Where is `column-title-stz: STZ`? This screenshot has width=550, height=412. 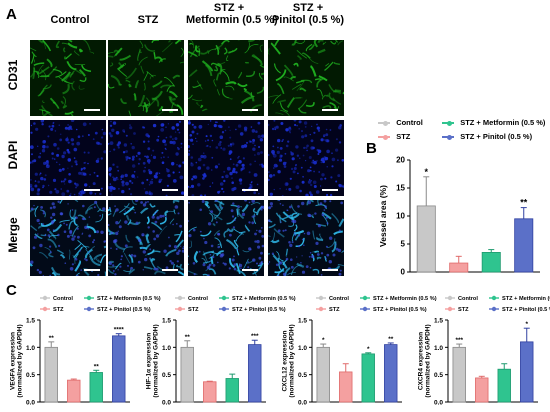
column-title-stz: STZ is located at coordinates (148, 20).